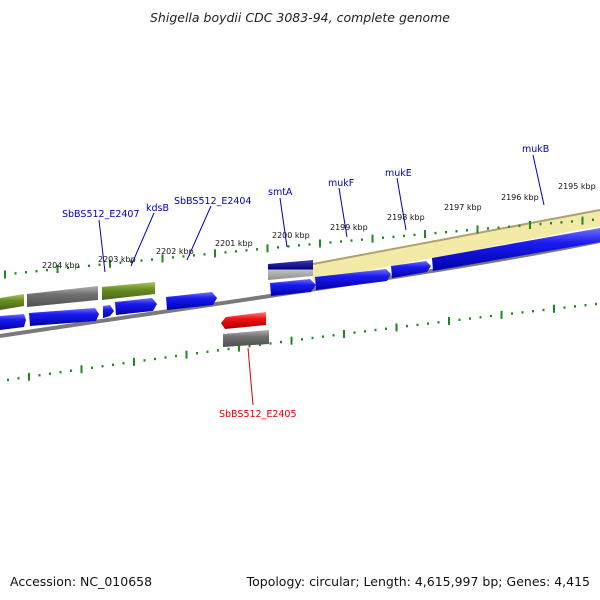 This screenshot has width=600, height=600. I want to click on highlight-band-edge, so click(456, 237).